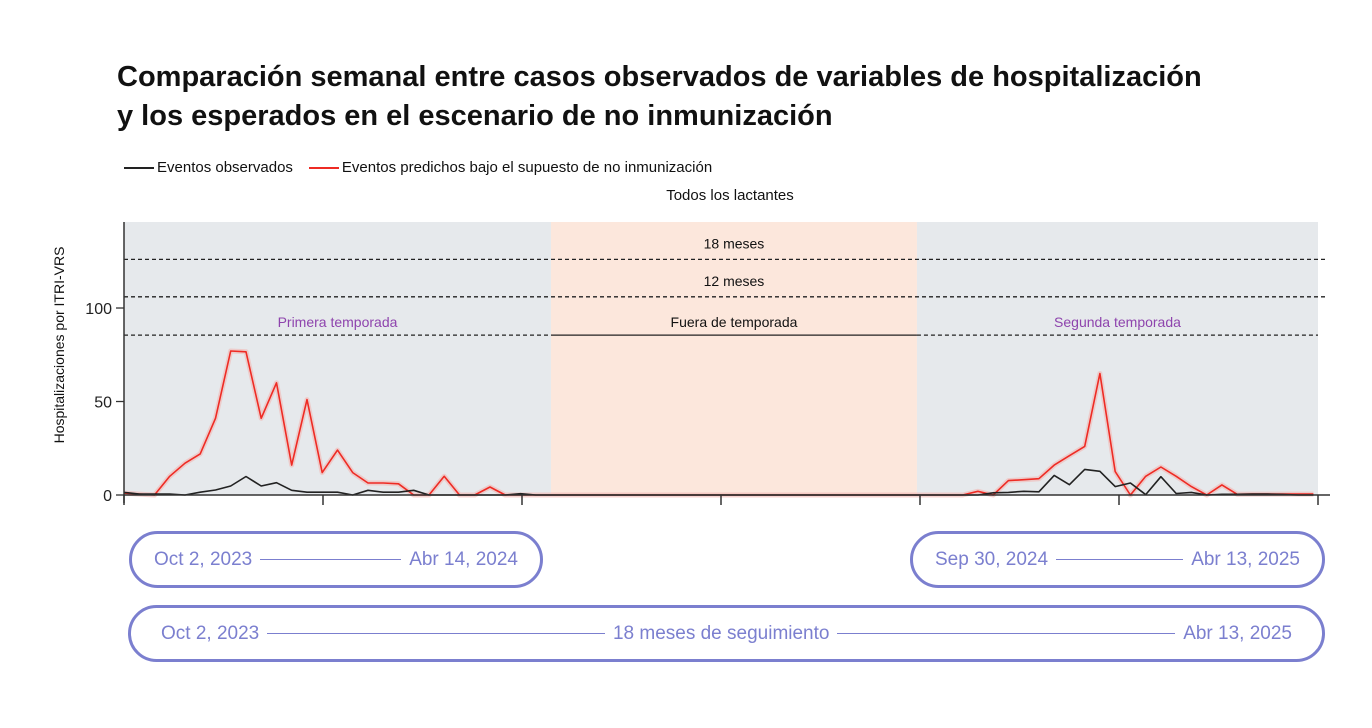 The width and height of the screenshot is (1372, 728). I want to click on legend-label: Eventos observados, so click(225, 167).